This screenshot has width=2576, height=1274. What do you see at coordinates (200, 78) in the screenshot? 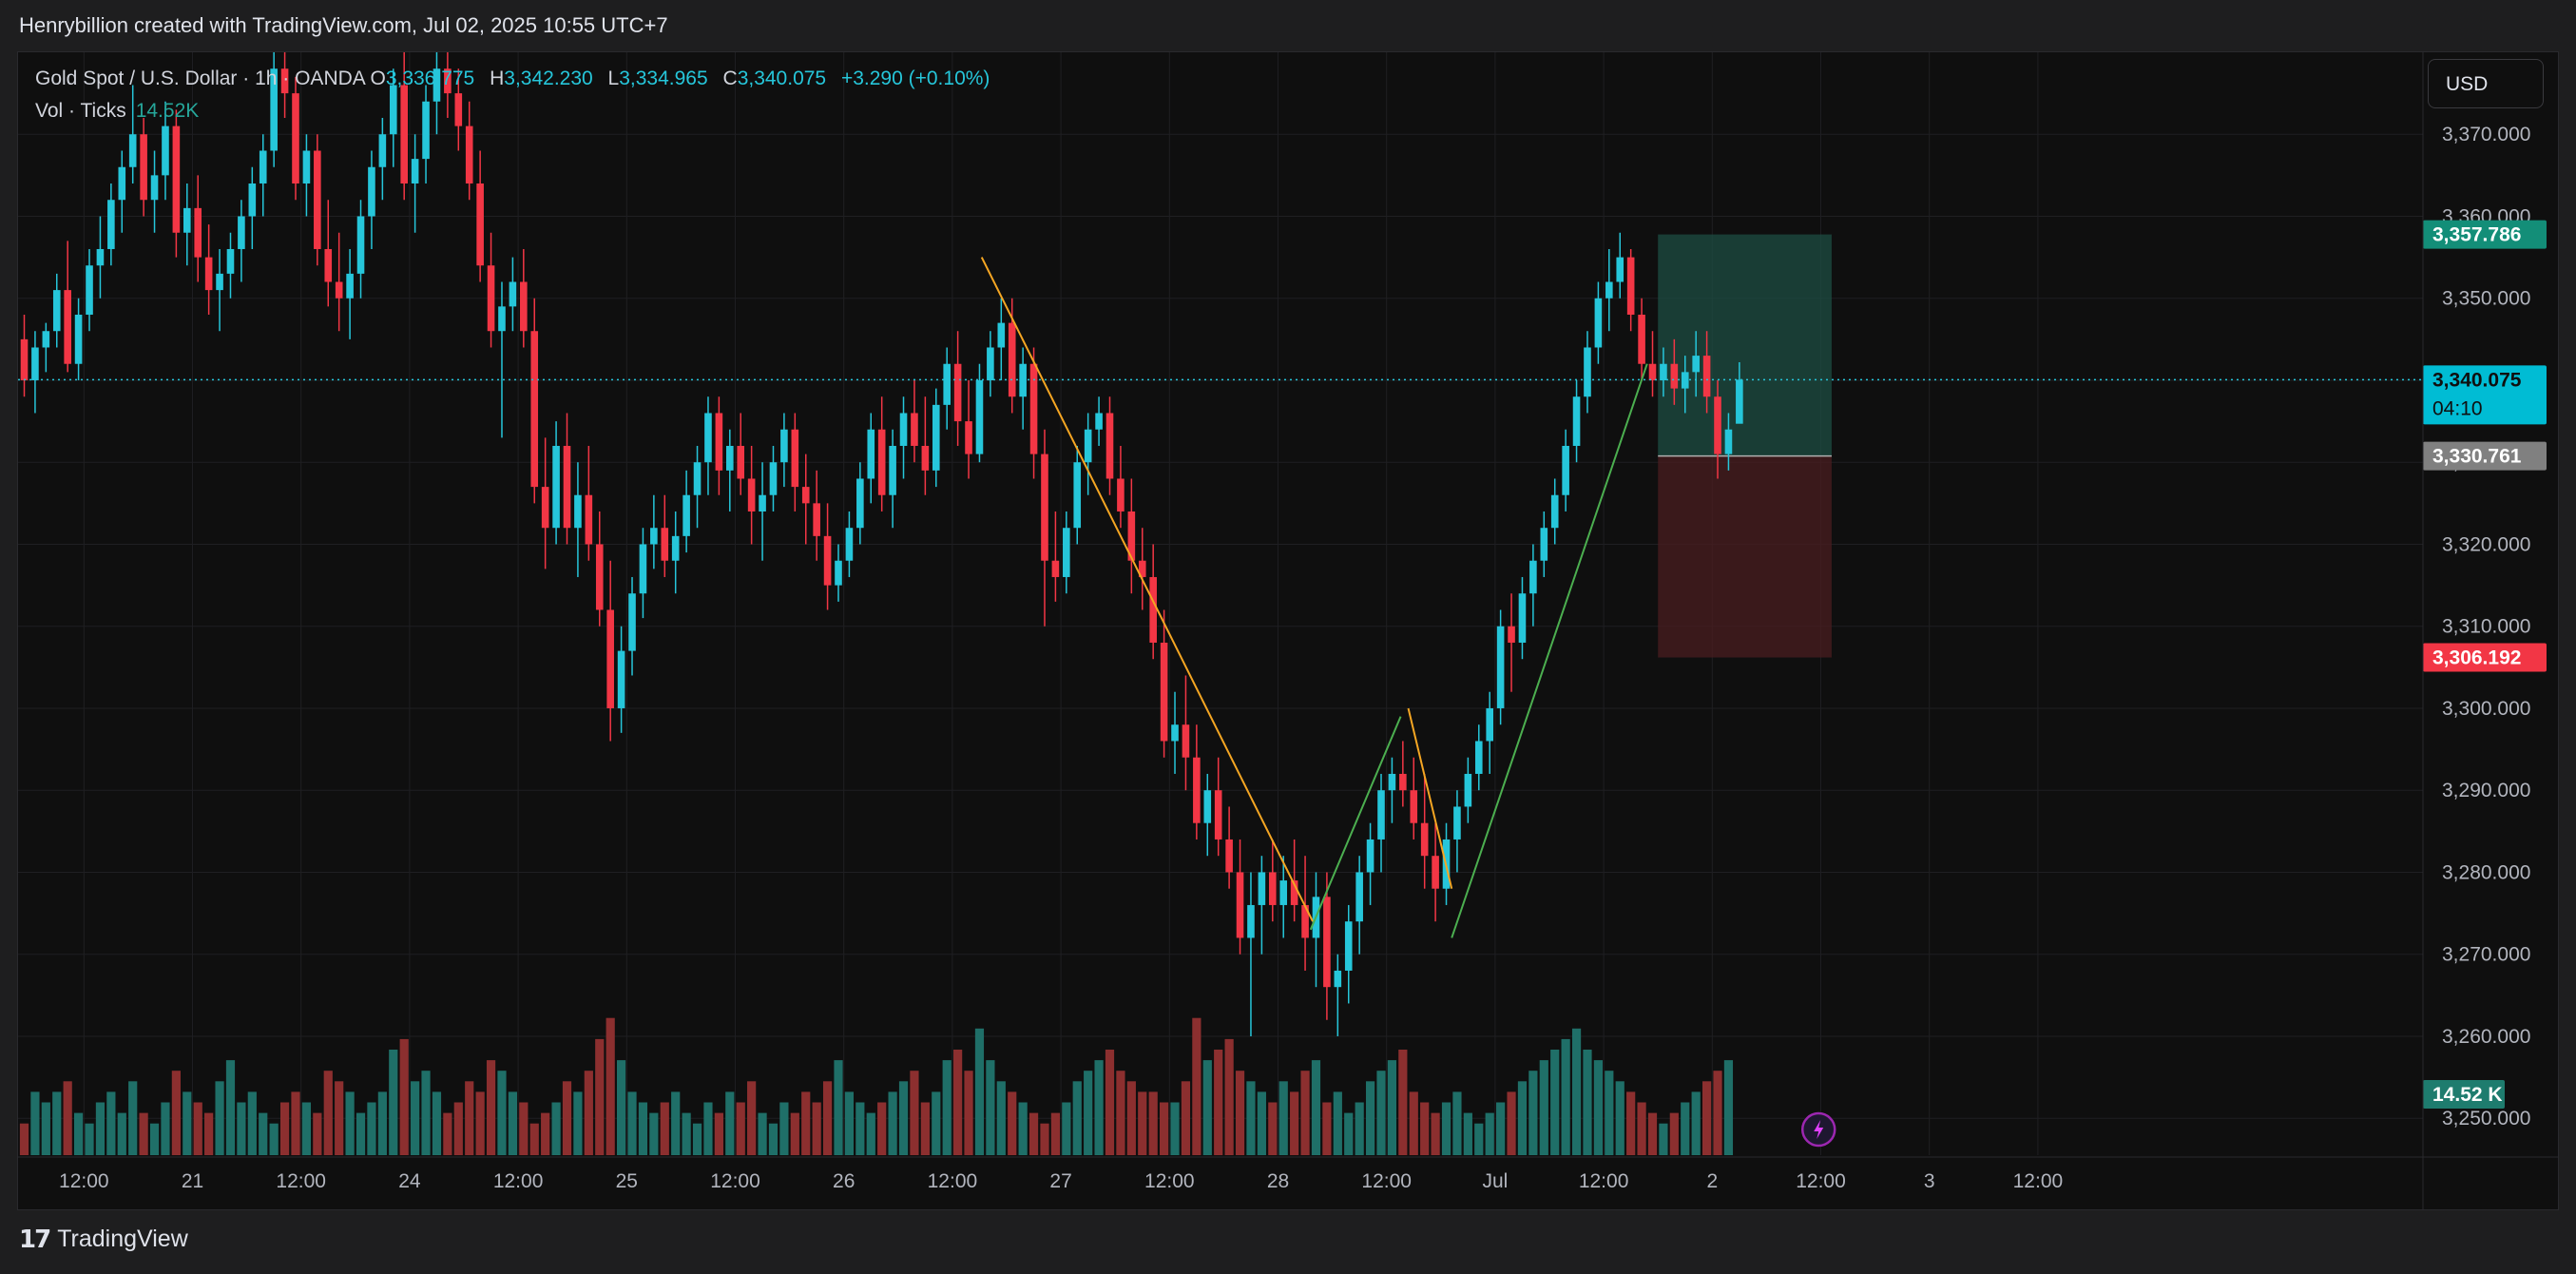
I see `symbol-title: Gold Spot / U.S. Dollar · 1h · OANDA` at bounding box center [200, 78].